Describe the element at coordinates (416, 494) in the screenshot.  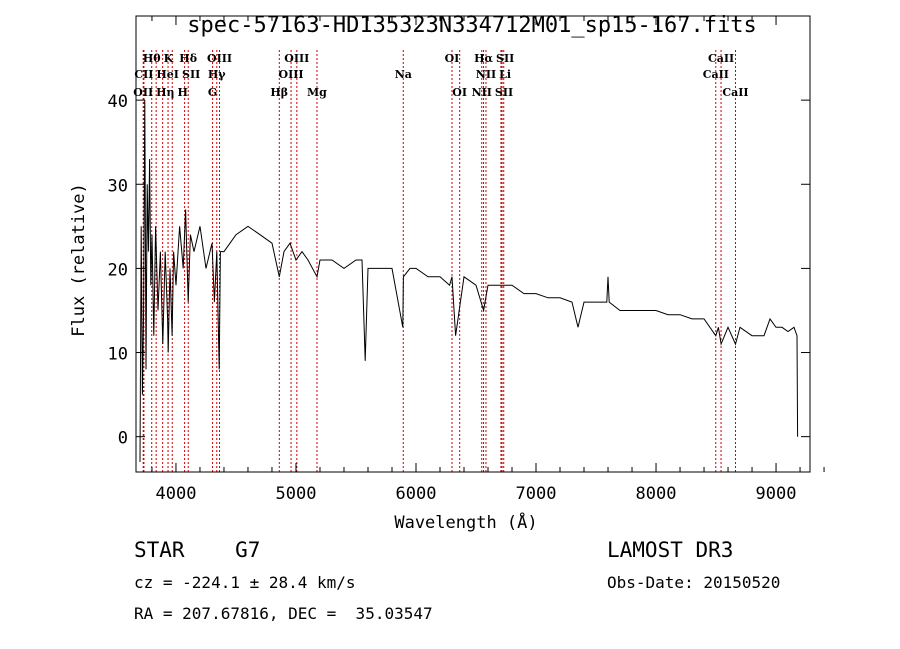
I see `x-tick-label: 6000` at that location.